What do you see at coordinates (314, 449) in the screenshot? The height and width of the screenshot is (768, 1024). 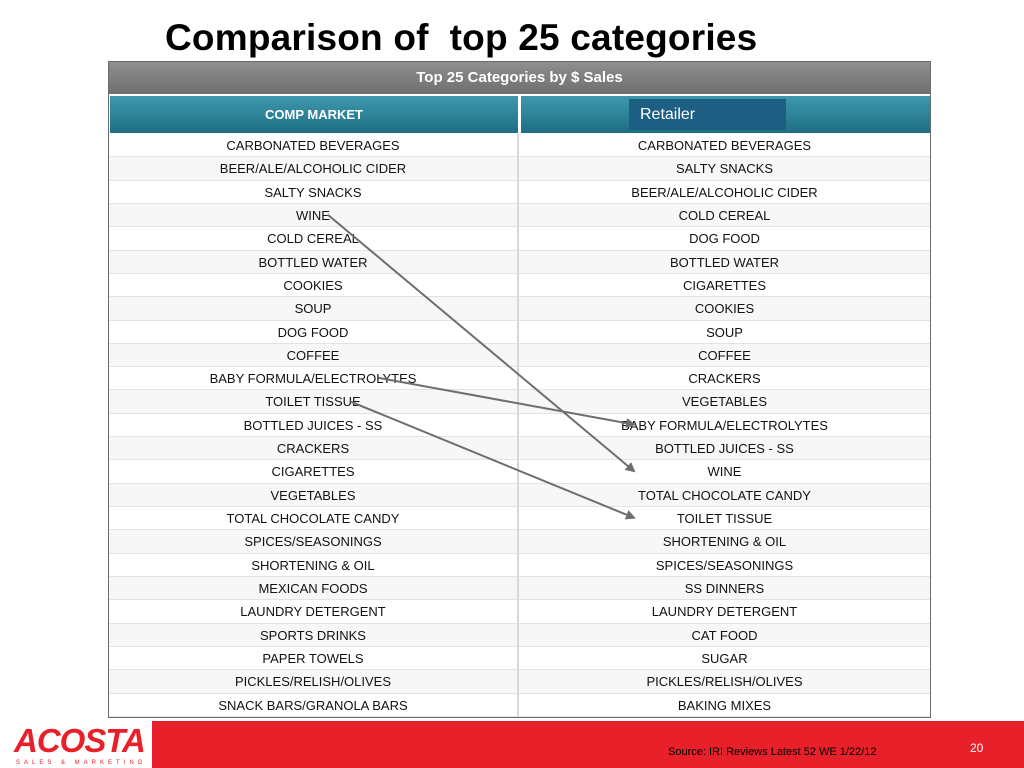 I see `comp-market-cell: CRACKERS` at bounding box center [314, 449].